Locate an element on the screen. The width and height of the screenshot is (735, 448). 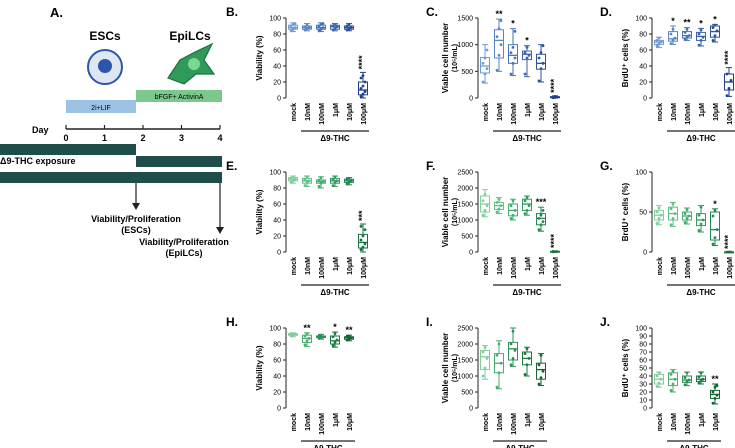
box-10μM: * is located at coordinates (715, 223).